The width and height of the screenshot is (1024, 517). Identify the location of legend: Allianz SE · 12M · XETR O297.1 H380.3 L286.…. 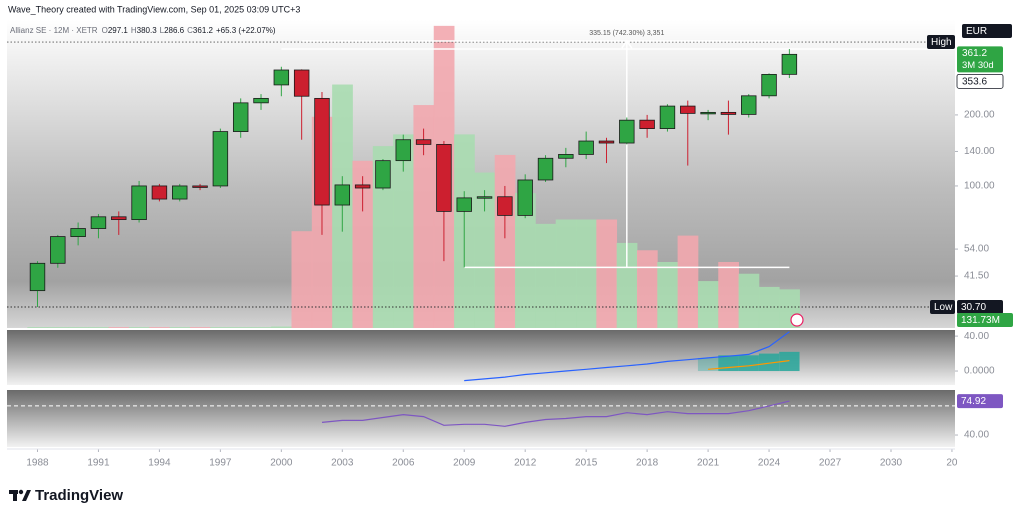
(143, 30).